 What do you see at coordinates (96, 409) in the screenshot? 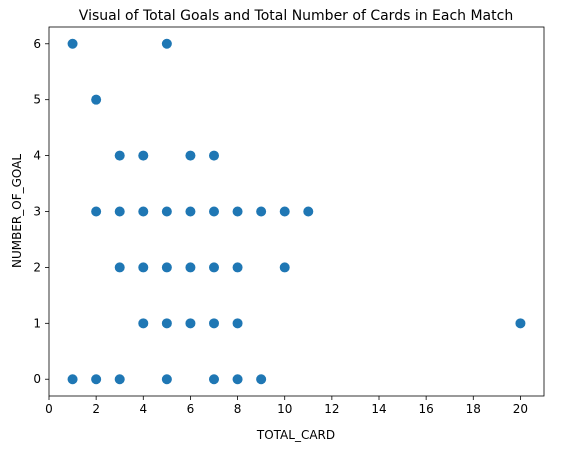
I see `x-tick-label: 2` at bounding box center [96, 409].